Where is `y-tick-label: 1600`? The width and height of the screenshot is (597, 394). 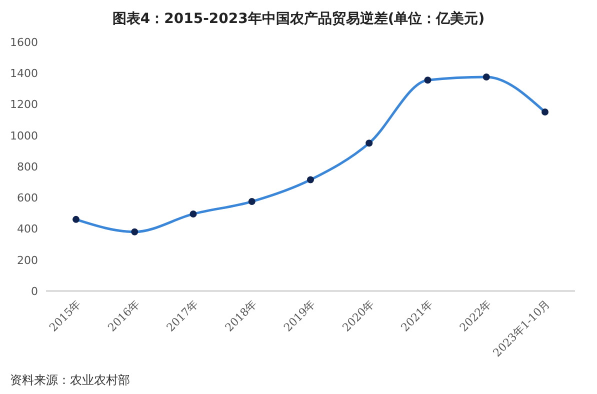 y-tick-label: 1600 is located at coordinates (24, 42).